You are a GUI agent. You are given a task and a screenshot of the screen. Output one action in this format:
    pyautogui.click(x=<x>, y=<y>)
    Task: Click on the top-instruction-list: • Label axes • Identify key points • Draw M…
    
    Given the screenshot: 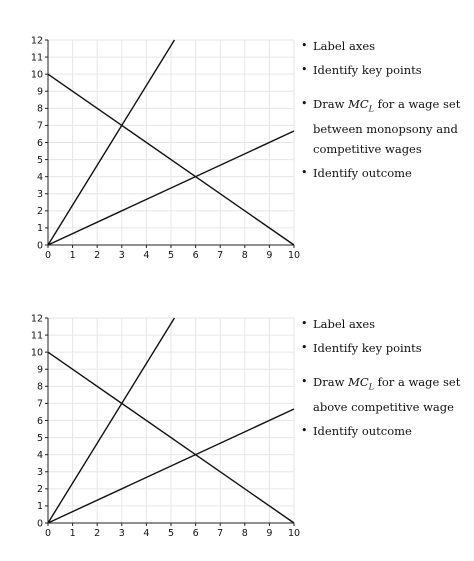 What is the action you would take?
    pyautogui.click(x=387, y=111)
    